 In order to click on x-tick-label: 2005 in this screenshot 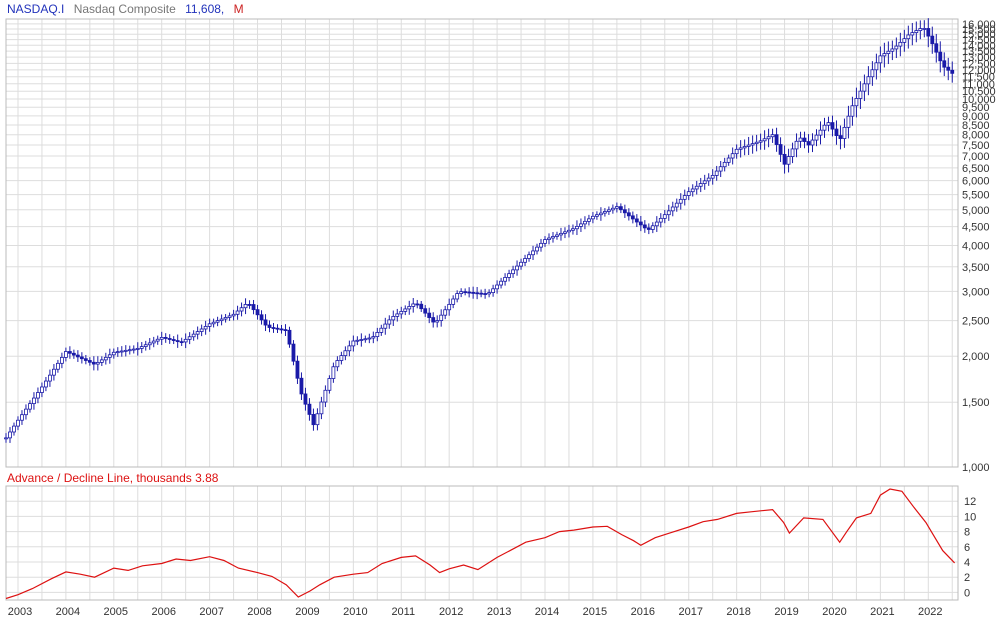, I will do `click(116, 612)`.